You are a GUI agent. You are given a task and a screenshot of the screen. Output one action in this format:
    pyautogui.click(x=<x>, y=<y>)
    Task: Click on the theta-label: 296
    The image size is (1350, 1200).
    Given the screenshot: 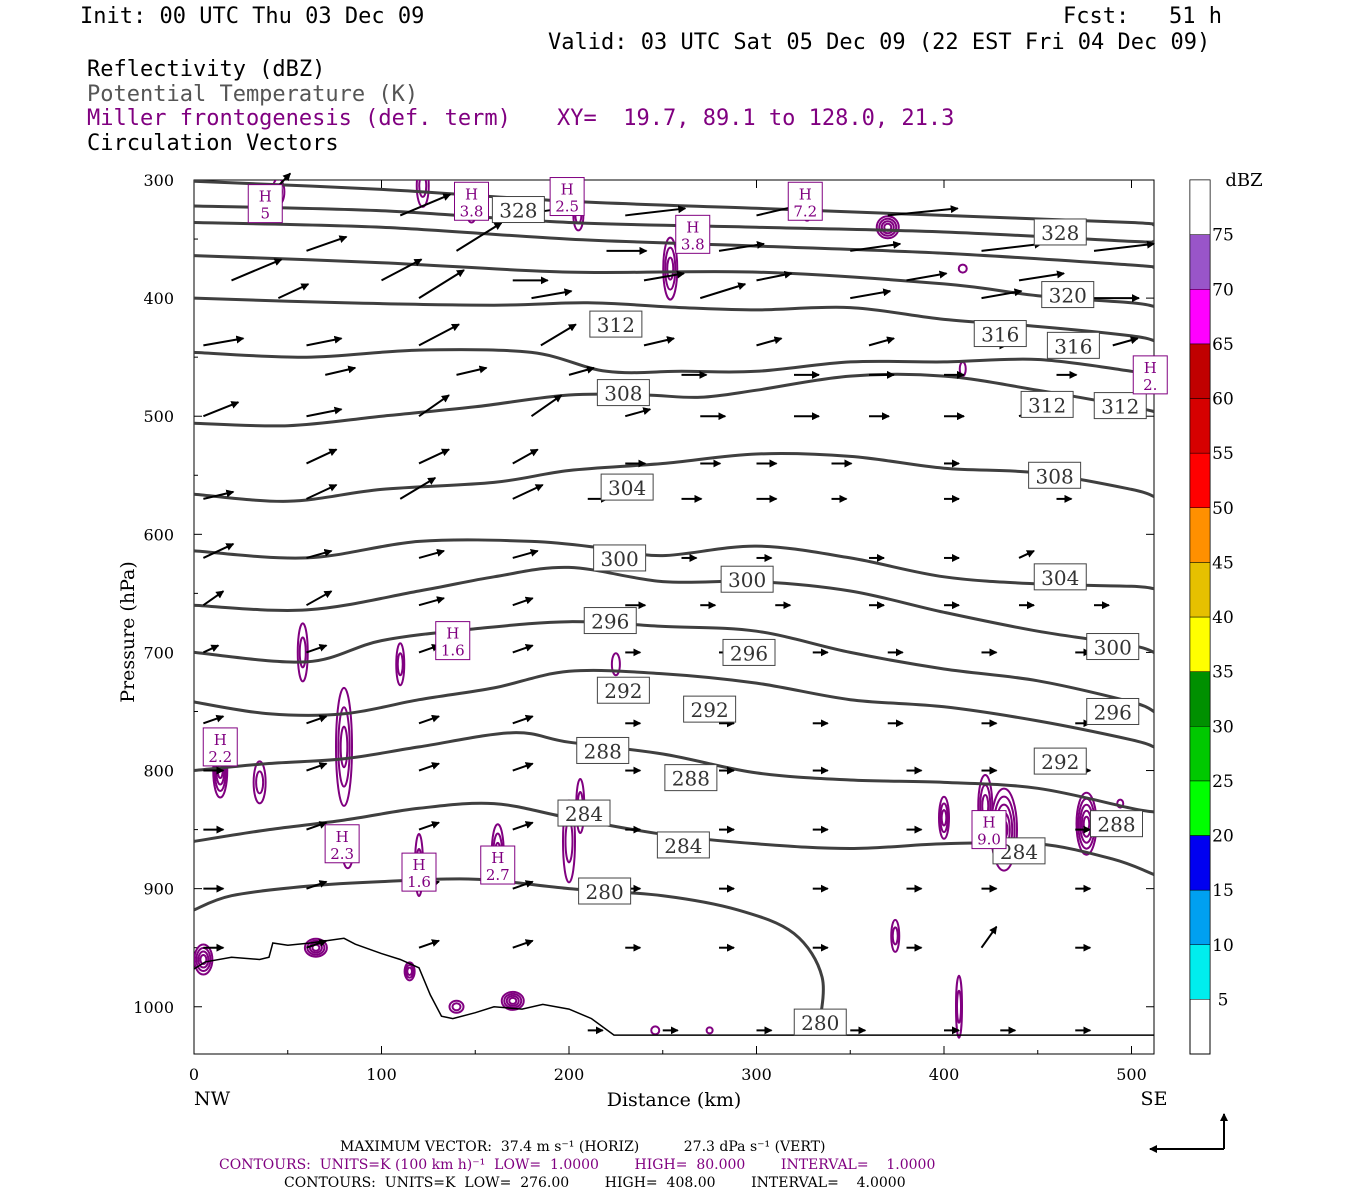 What is the action you would take?
    pyautogui.click(x=749, y=652)
    